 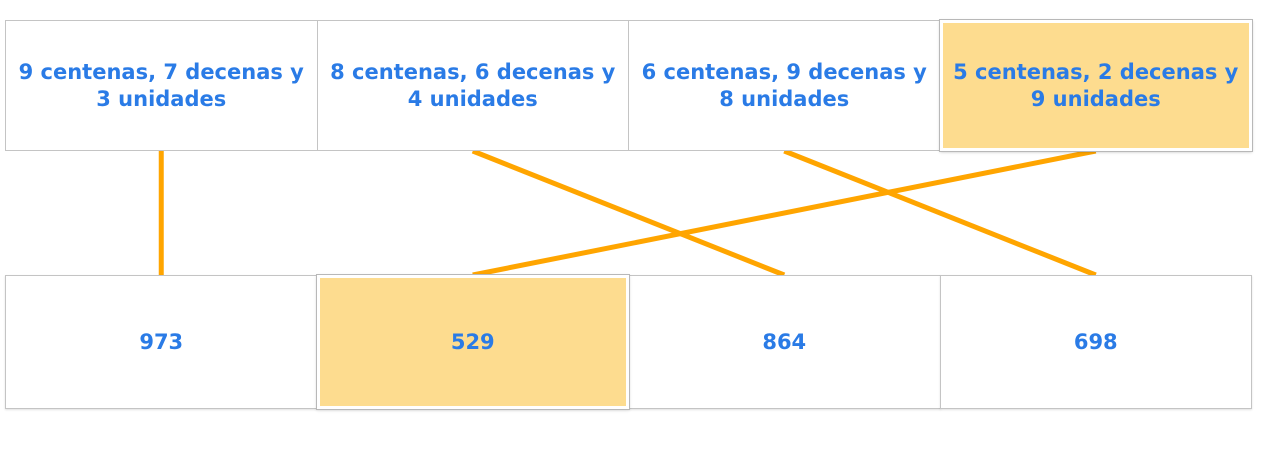 I want to click on bottom-card-1-label: 973, so click(x=161, y=341).